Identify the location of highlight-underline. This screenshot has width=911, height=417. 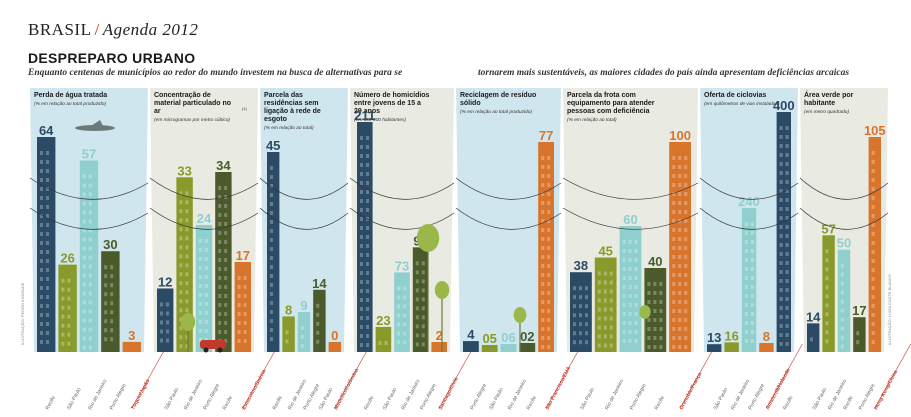
(353, 376).